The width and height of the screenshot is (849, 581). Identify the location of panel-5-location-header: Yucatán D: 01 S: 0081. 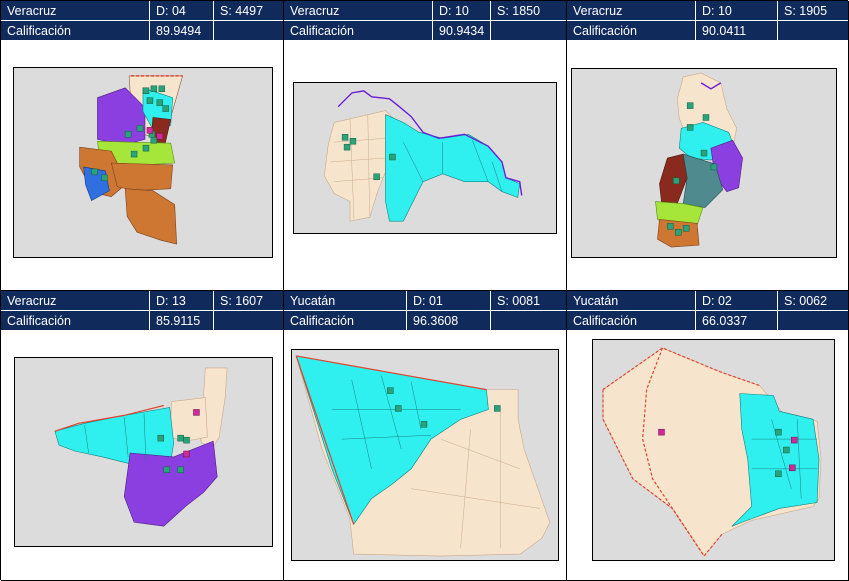
(425, 301).